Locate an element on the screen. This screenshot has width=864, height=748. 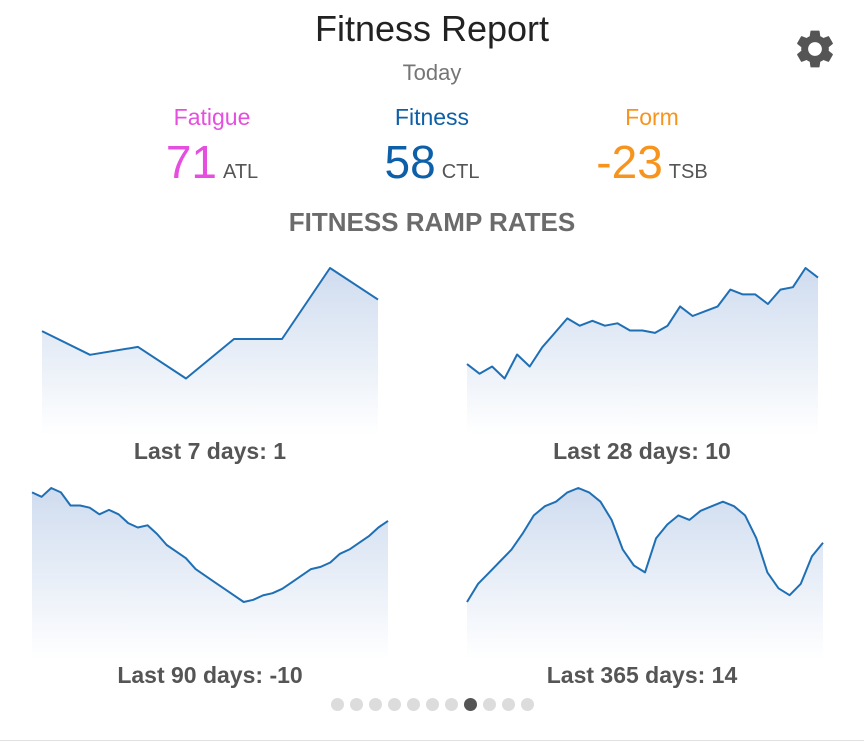
chart-last-7-days is located at coordinates (210, 347).